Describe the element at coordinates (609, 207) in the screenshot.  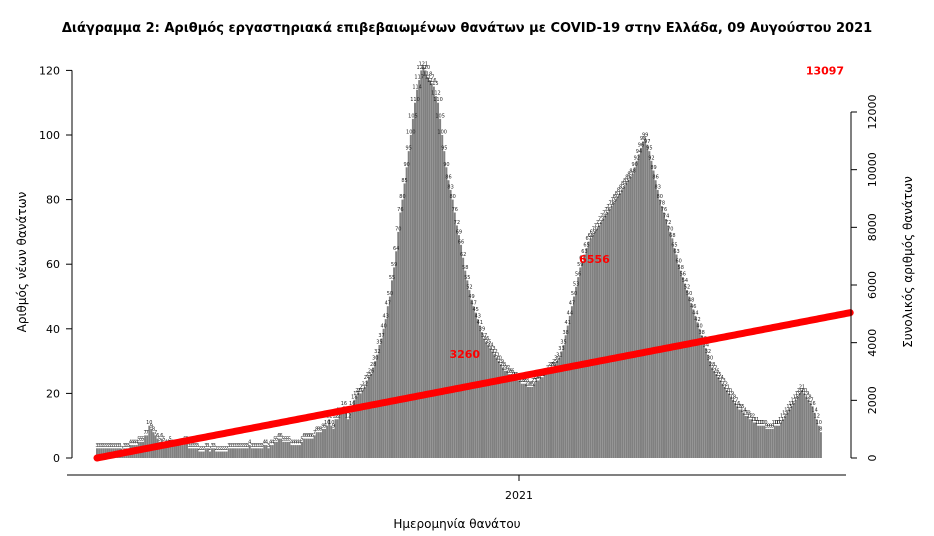
I see `bar-label: 77` at that location.